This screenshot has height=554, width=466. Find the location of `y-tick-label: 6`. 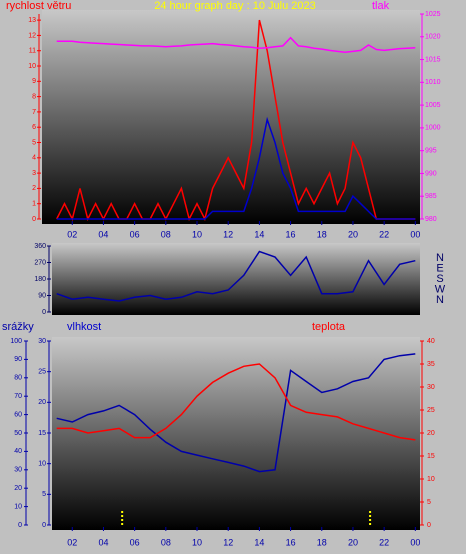

y-tick-label: 6 is located at coordinates (34, 127).